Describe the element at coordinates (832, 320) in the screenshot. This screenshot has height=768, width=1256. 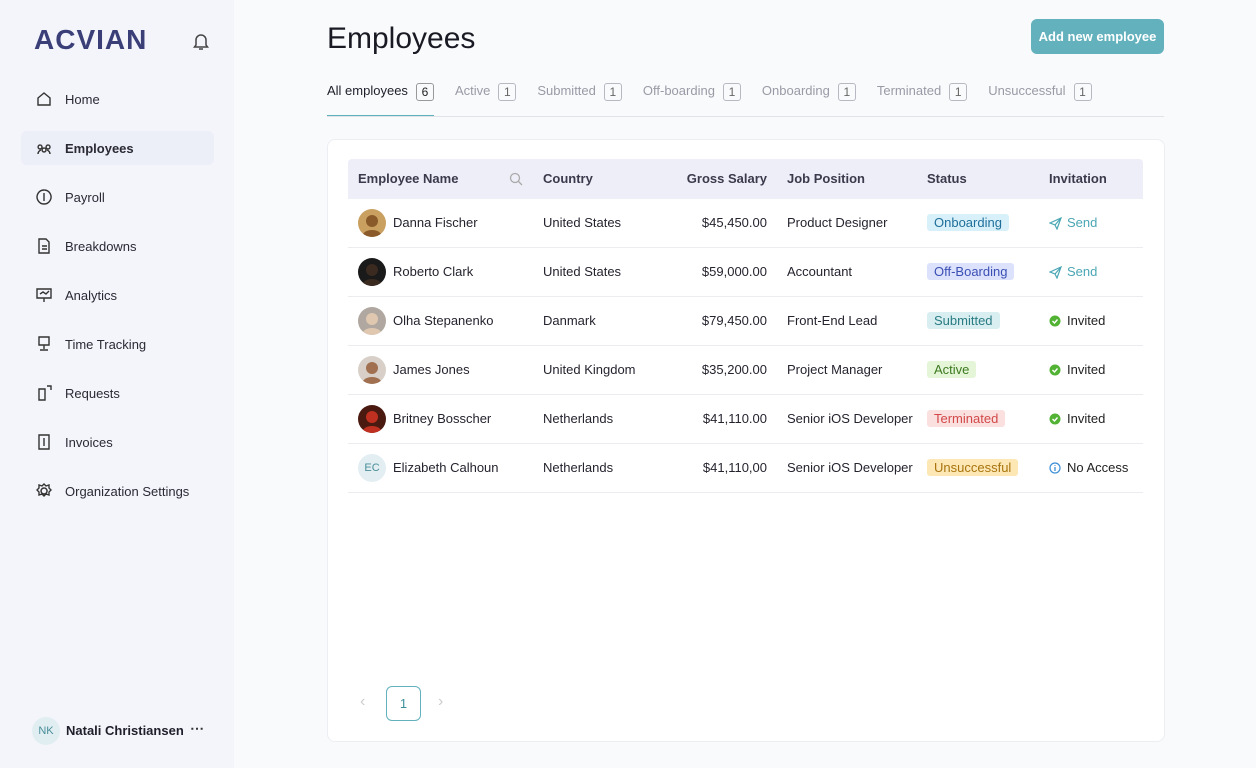
I see `job-position: Front-End Lead` at that location.